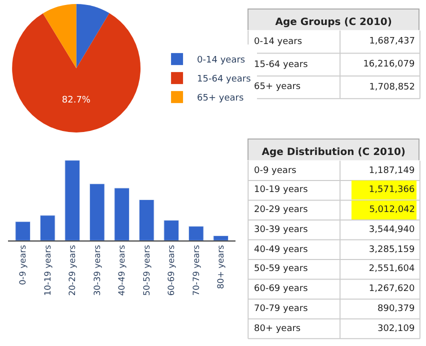 The width and height of the screenshot is (426, 346). What do you see at coordinates (396, 309) in the screenshot?
I see `data-label: 890,379` at bounding box center [396, 309].